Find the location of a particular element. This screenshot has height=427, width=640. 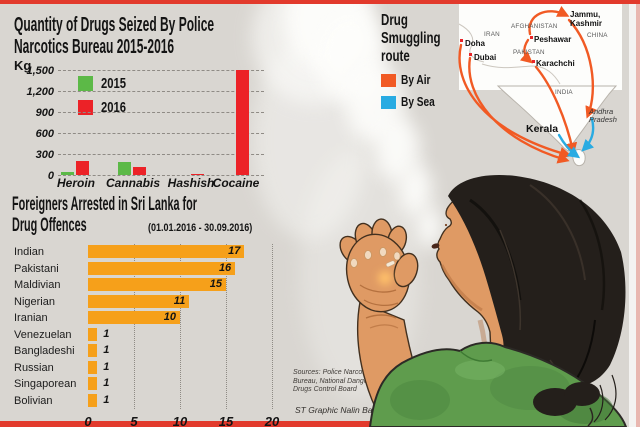

seizure-title-line1: Quantity of Drugs Seized By Police is located at coordinates (114, 25).